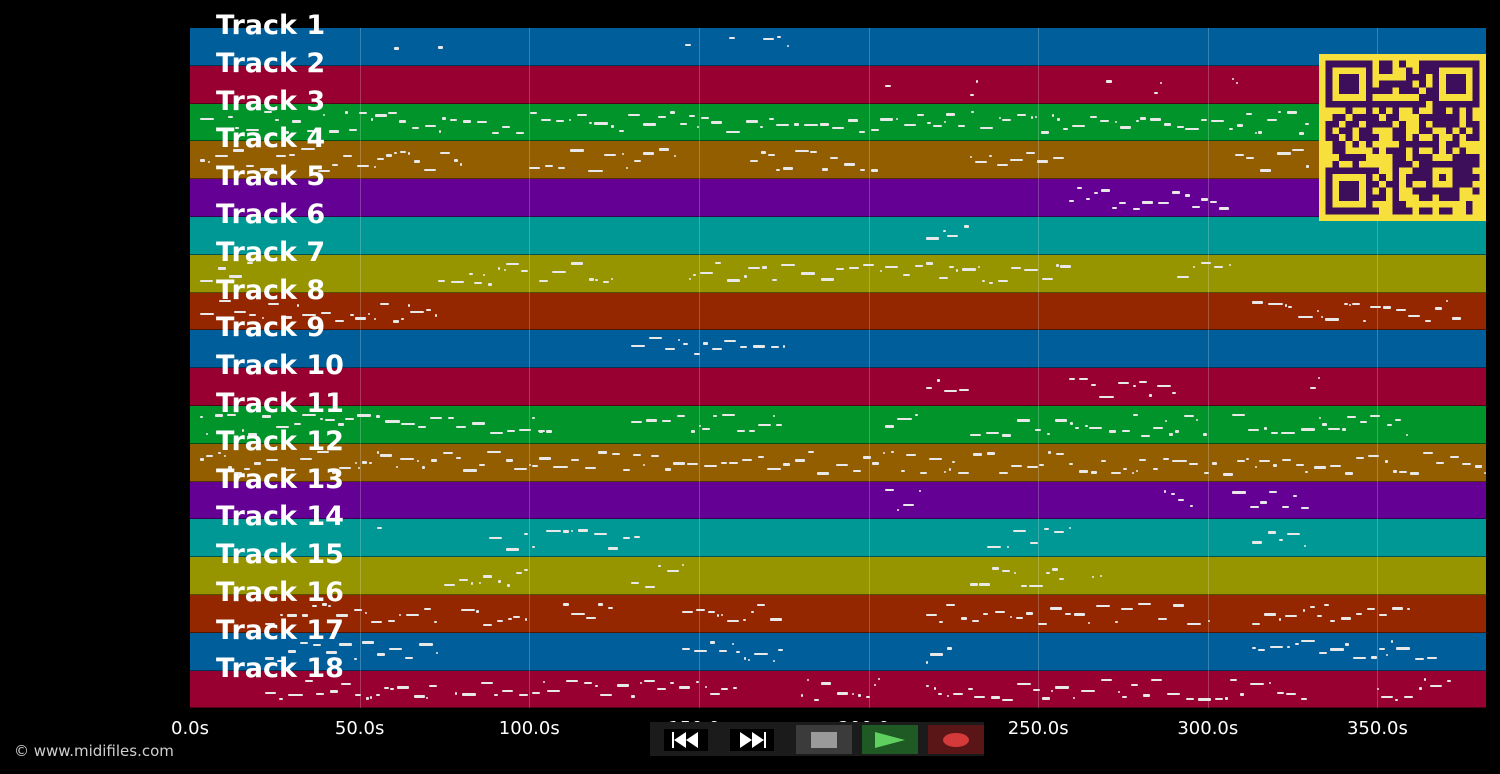  What do you see at coordinates (280, 479) in the screenshot?
I see `track-label: Track 13` at bounding box center [280, 479].